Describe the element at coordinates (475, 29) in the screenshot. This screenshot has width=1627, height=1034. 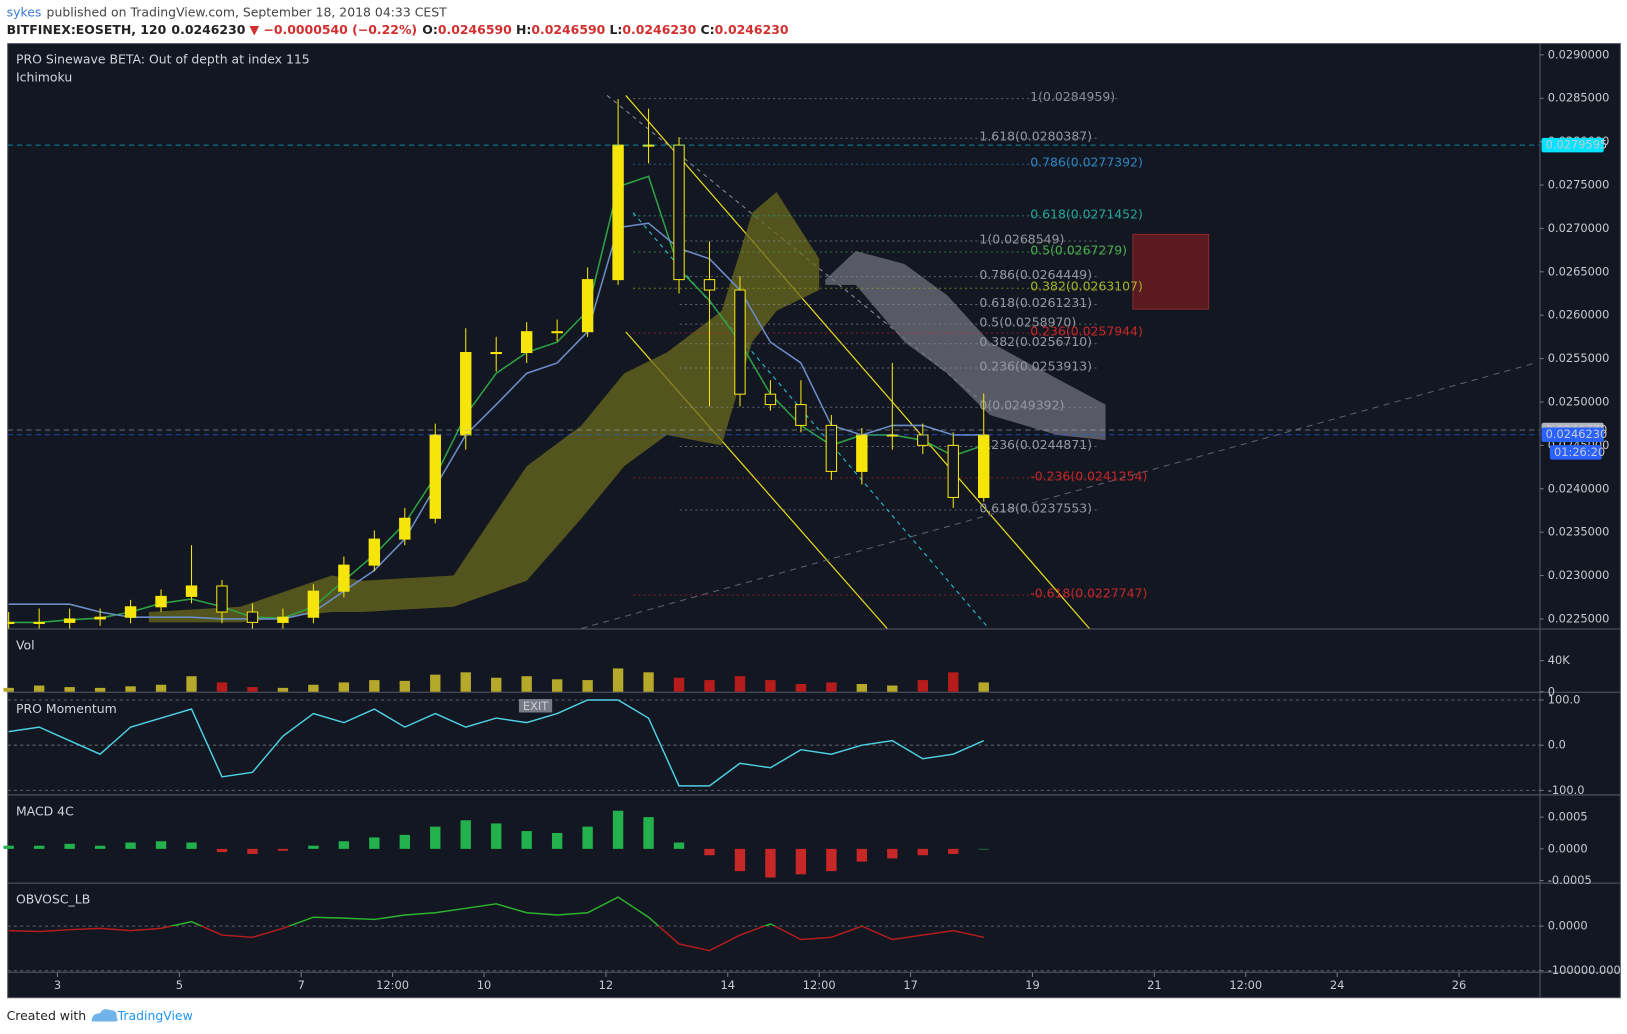
I see `ohlc-value: 0.0246590` at that location.